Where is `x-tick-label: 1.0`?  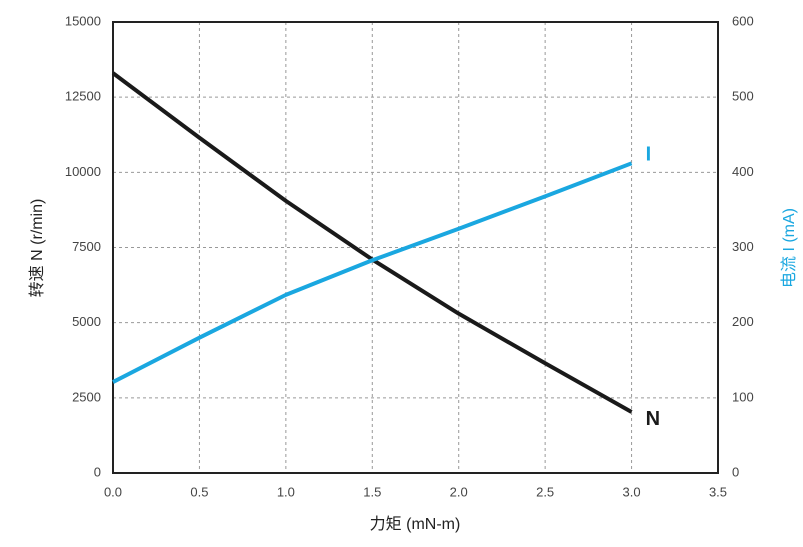
x-tick-label: 1.0 is located at coordinates (286, 491).